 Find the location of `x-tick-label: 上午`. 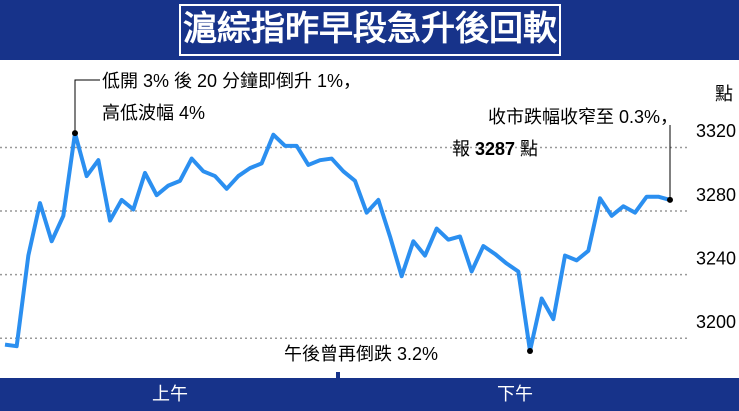

x-tick-label: 上午 is located at coordinates (170, 394).